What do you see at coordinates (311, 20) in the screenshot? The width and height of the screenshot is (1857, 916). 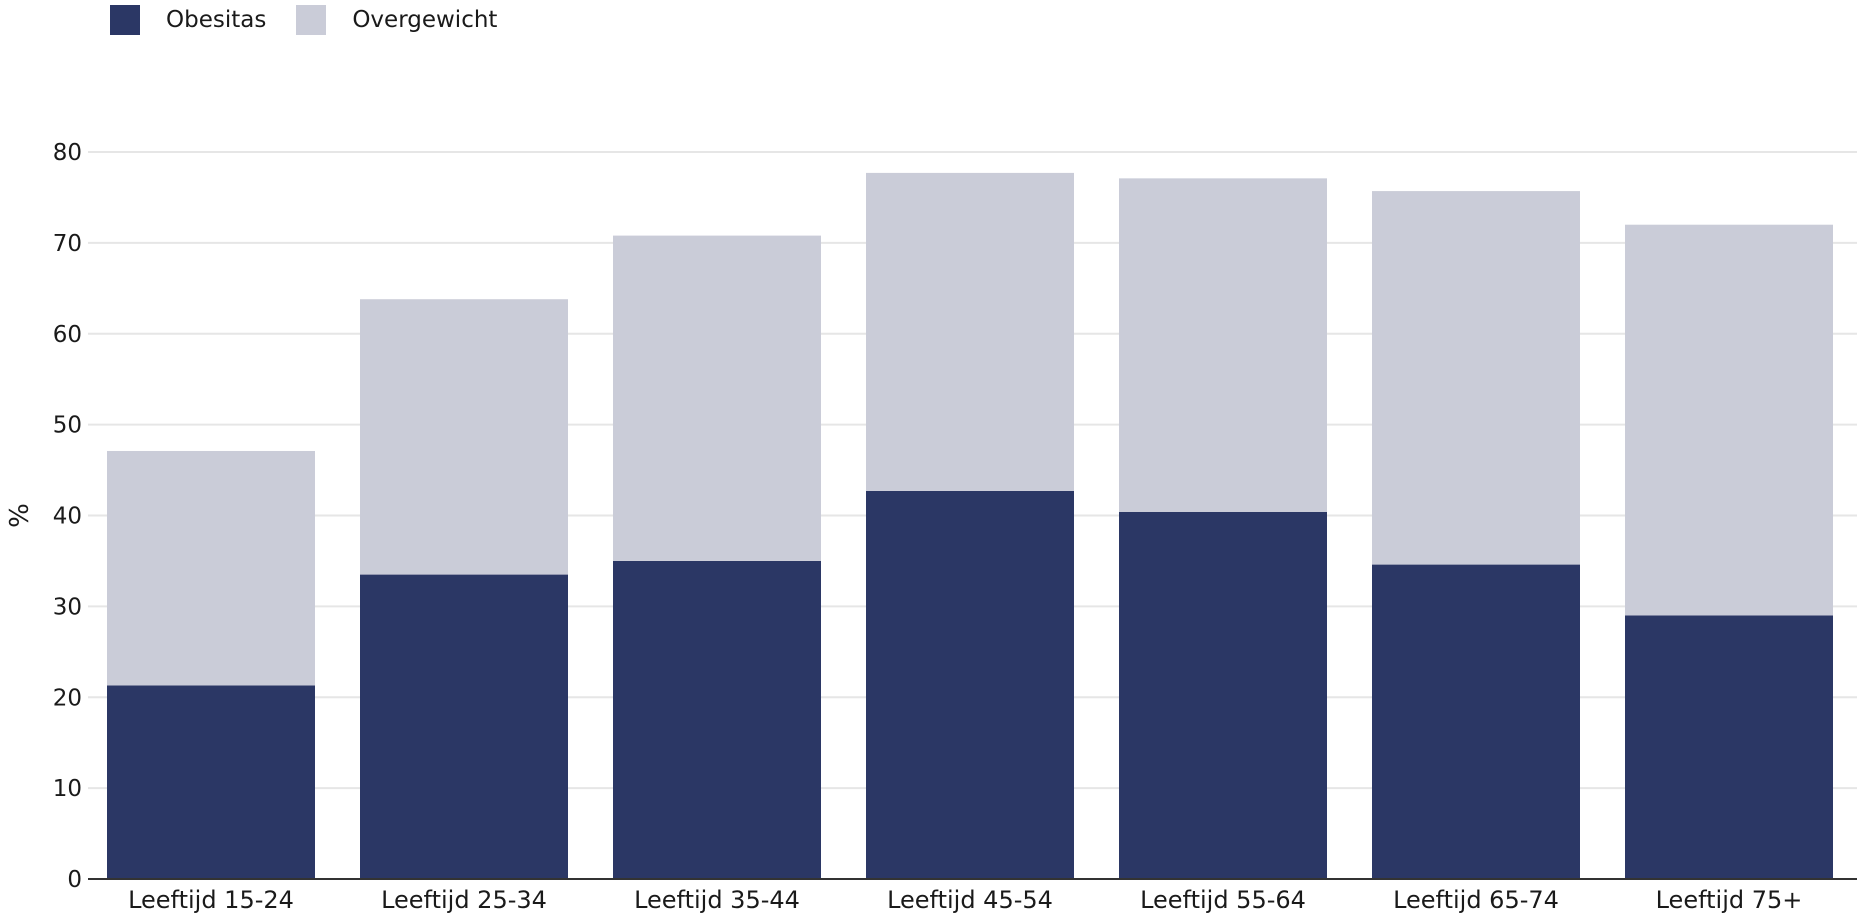 I see `legend-swatch-overgewicht` at bounding box center [311, 20].